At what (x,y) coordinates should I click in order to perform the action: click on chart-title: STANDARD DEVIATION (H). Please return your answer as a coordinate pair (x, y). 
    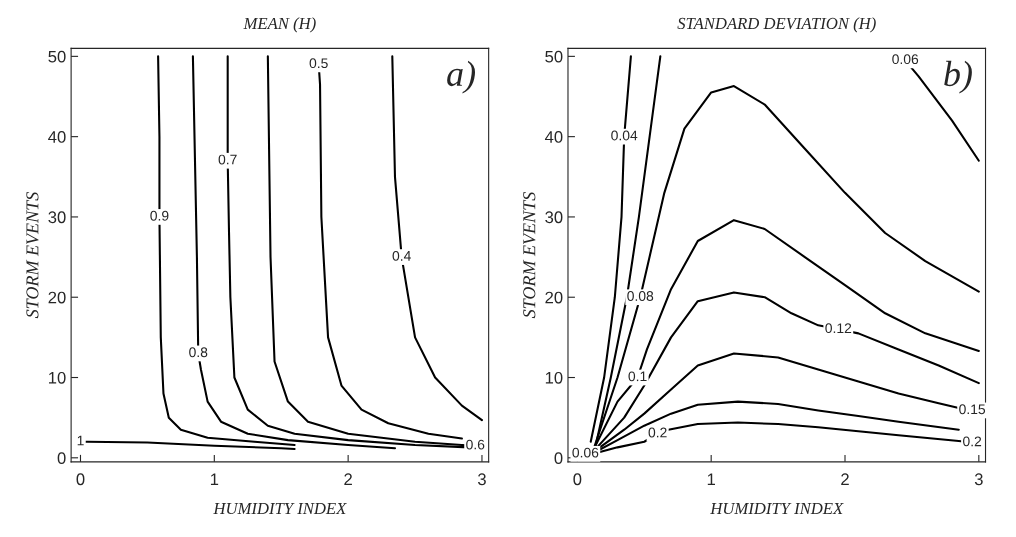
    Looking at the image, I should click on (776, 25).